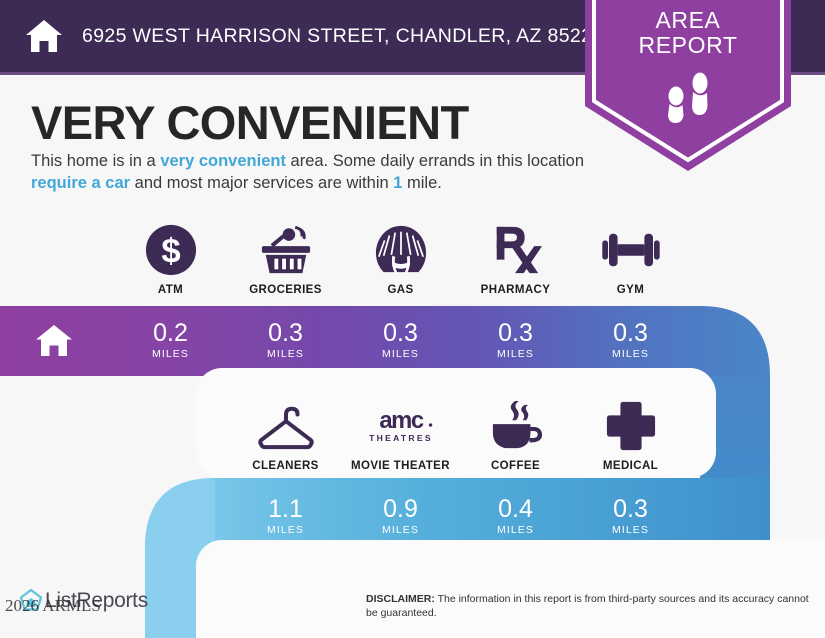 The image size is (825, 638). I want to click on category-label: GYM, so click(630, 290).